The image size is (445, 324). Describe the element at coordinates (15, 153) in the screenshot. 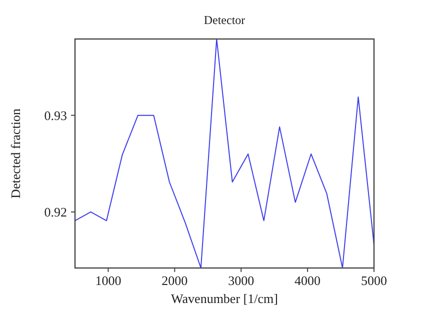

I see `y-axis-title: Detected fraction` at that location.